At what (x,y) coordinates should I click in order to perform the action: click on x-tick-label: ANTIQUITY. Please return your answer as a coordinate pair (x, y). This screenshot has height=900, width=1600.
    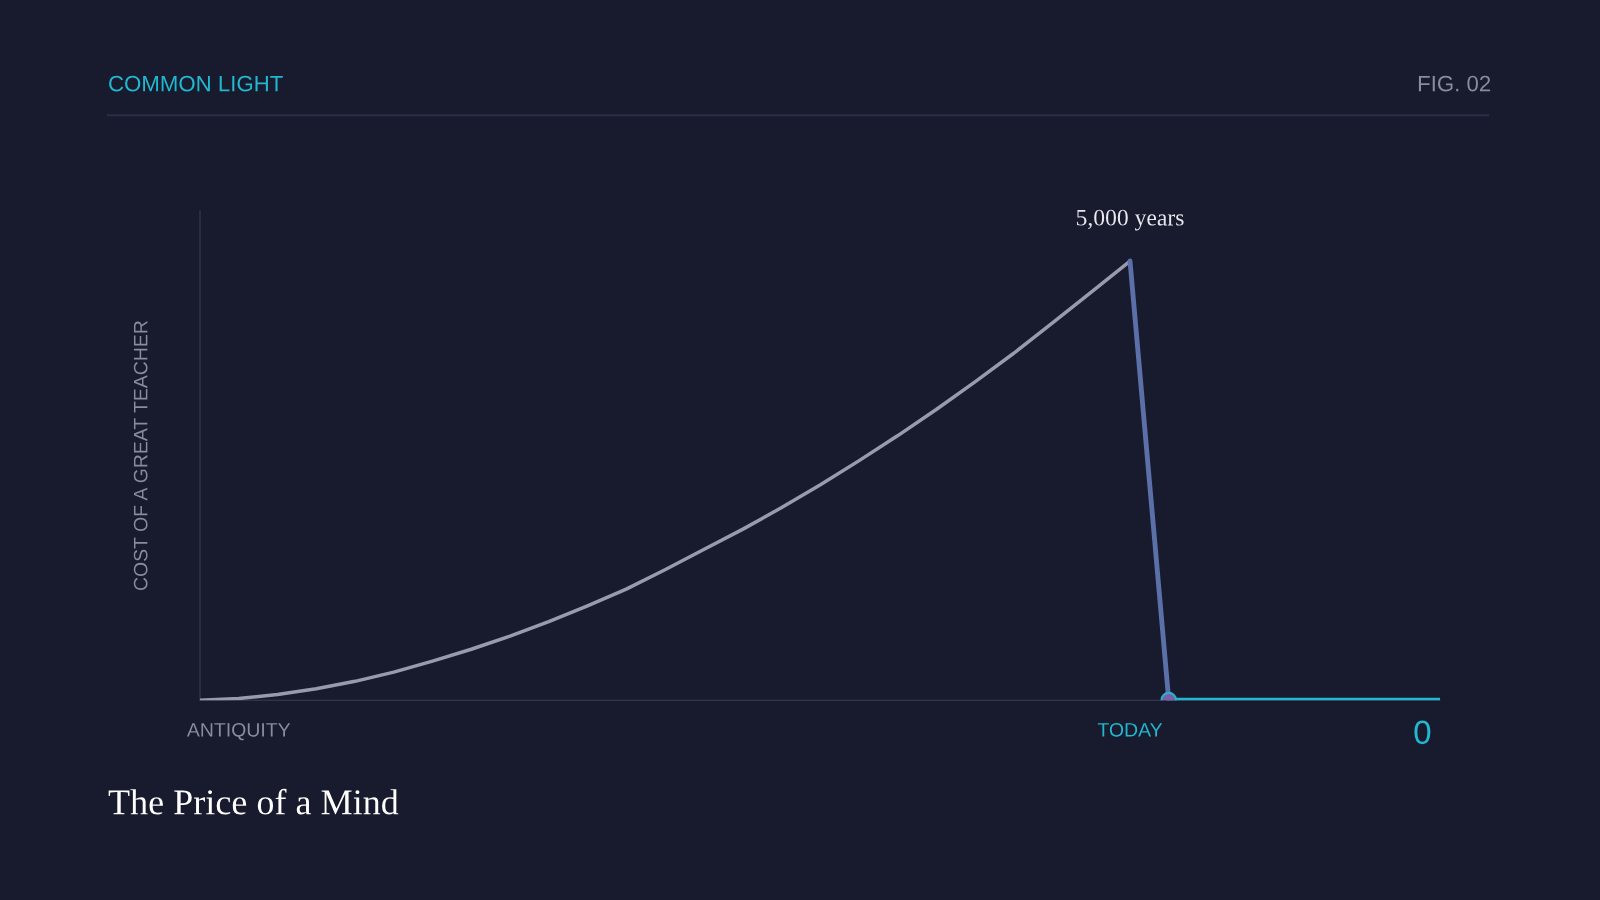
    Looking at the image, I should click on (238, 731).